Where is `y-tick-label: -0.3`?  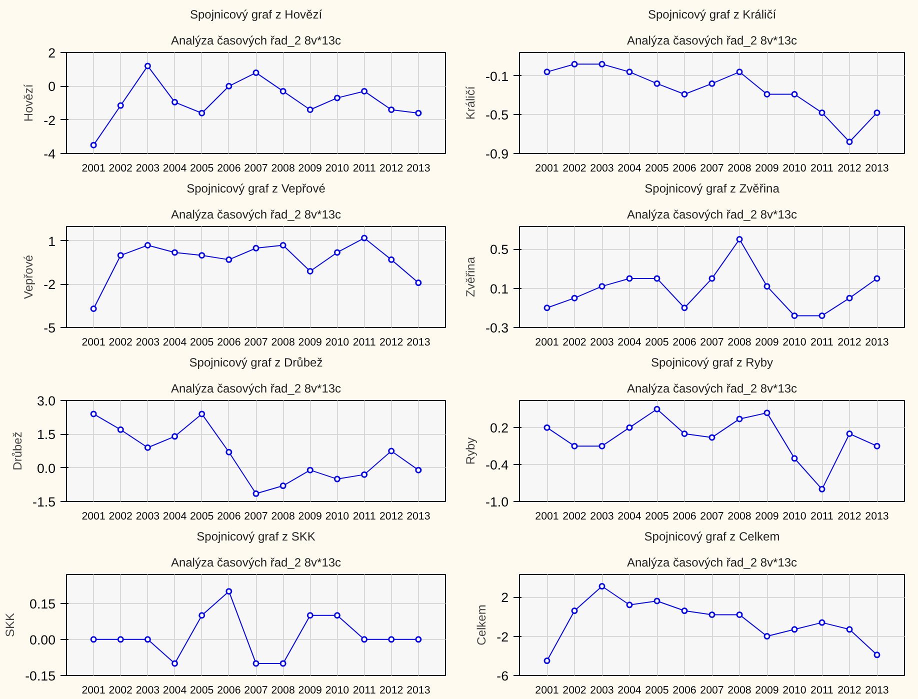 y-tick-label: -0.3 is located at coordinates (497, 328).